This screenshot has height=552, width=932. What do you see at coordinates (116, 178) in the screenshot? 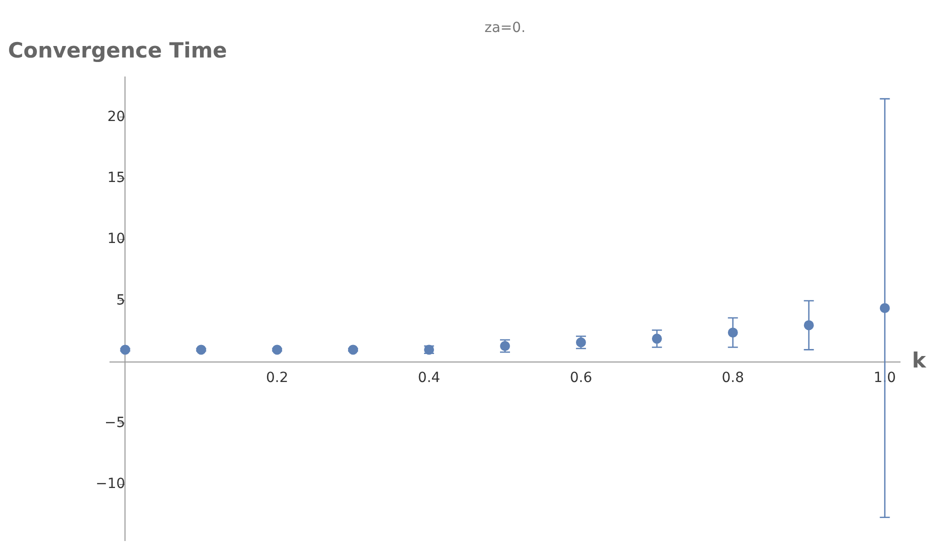
I see `y-tick-label: 15` at bounding box center [116, 178].